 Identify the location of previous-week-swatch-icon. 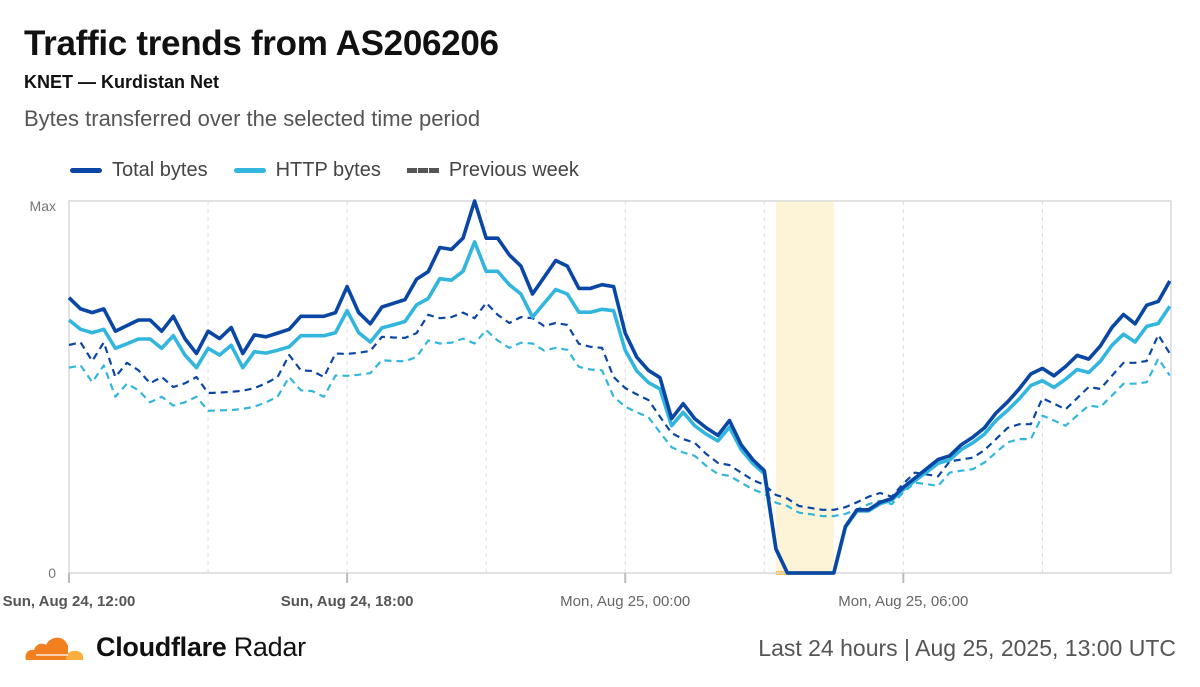
(422, 170).